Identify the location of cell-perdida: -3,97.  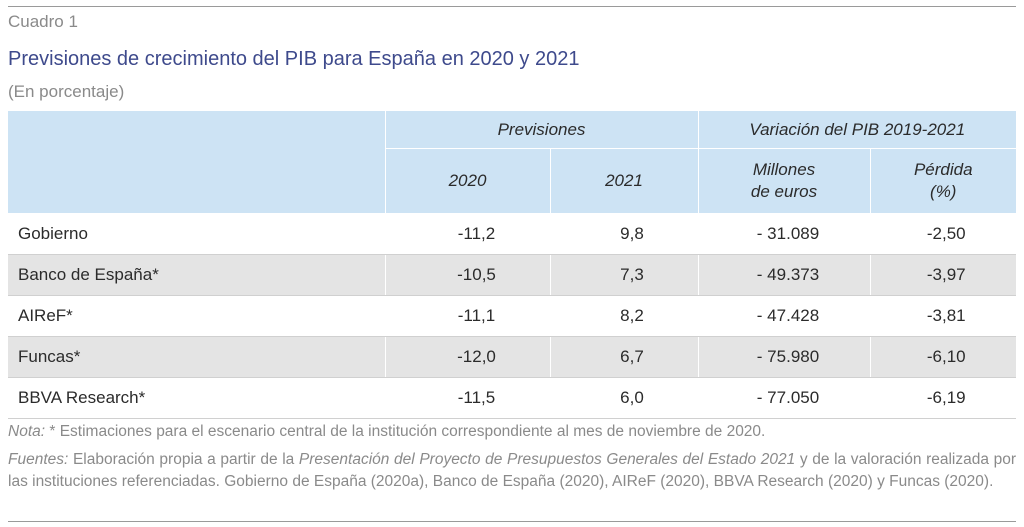
(943, 275).